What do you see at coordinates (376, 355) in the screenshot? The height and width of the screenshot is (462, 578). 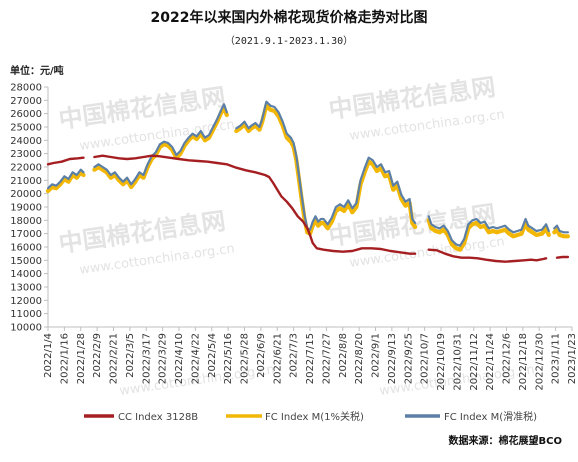 I see `x-tick-label: 2022/9/1` at bounding box center [376, 355].